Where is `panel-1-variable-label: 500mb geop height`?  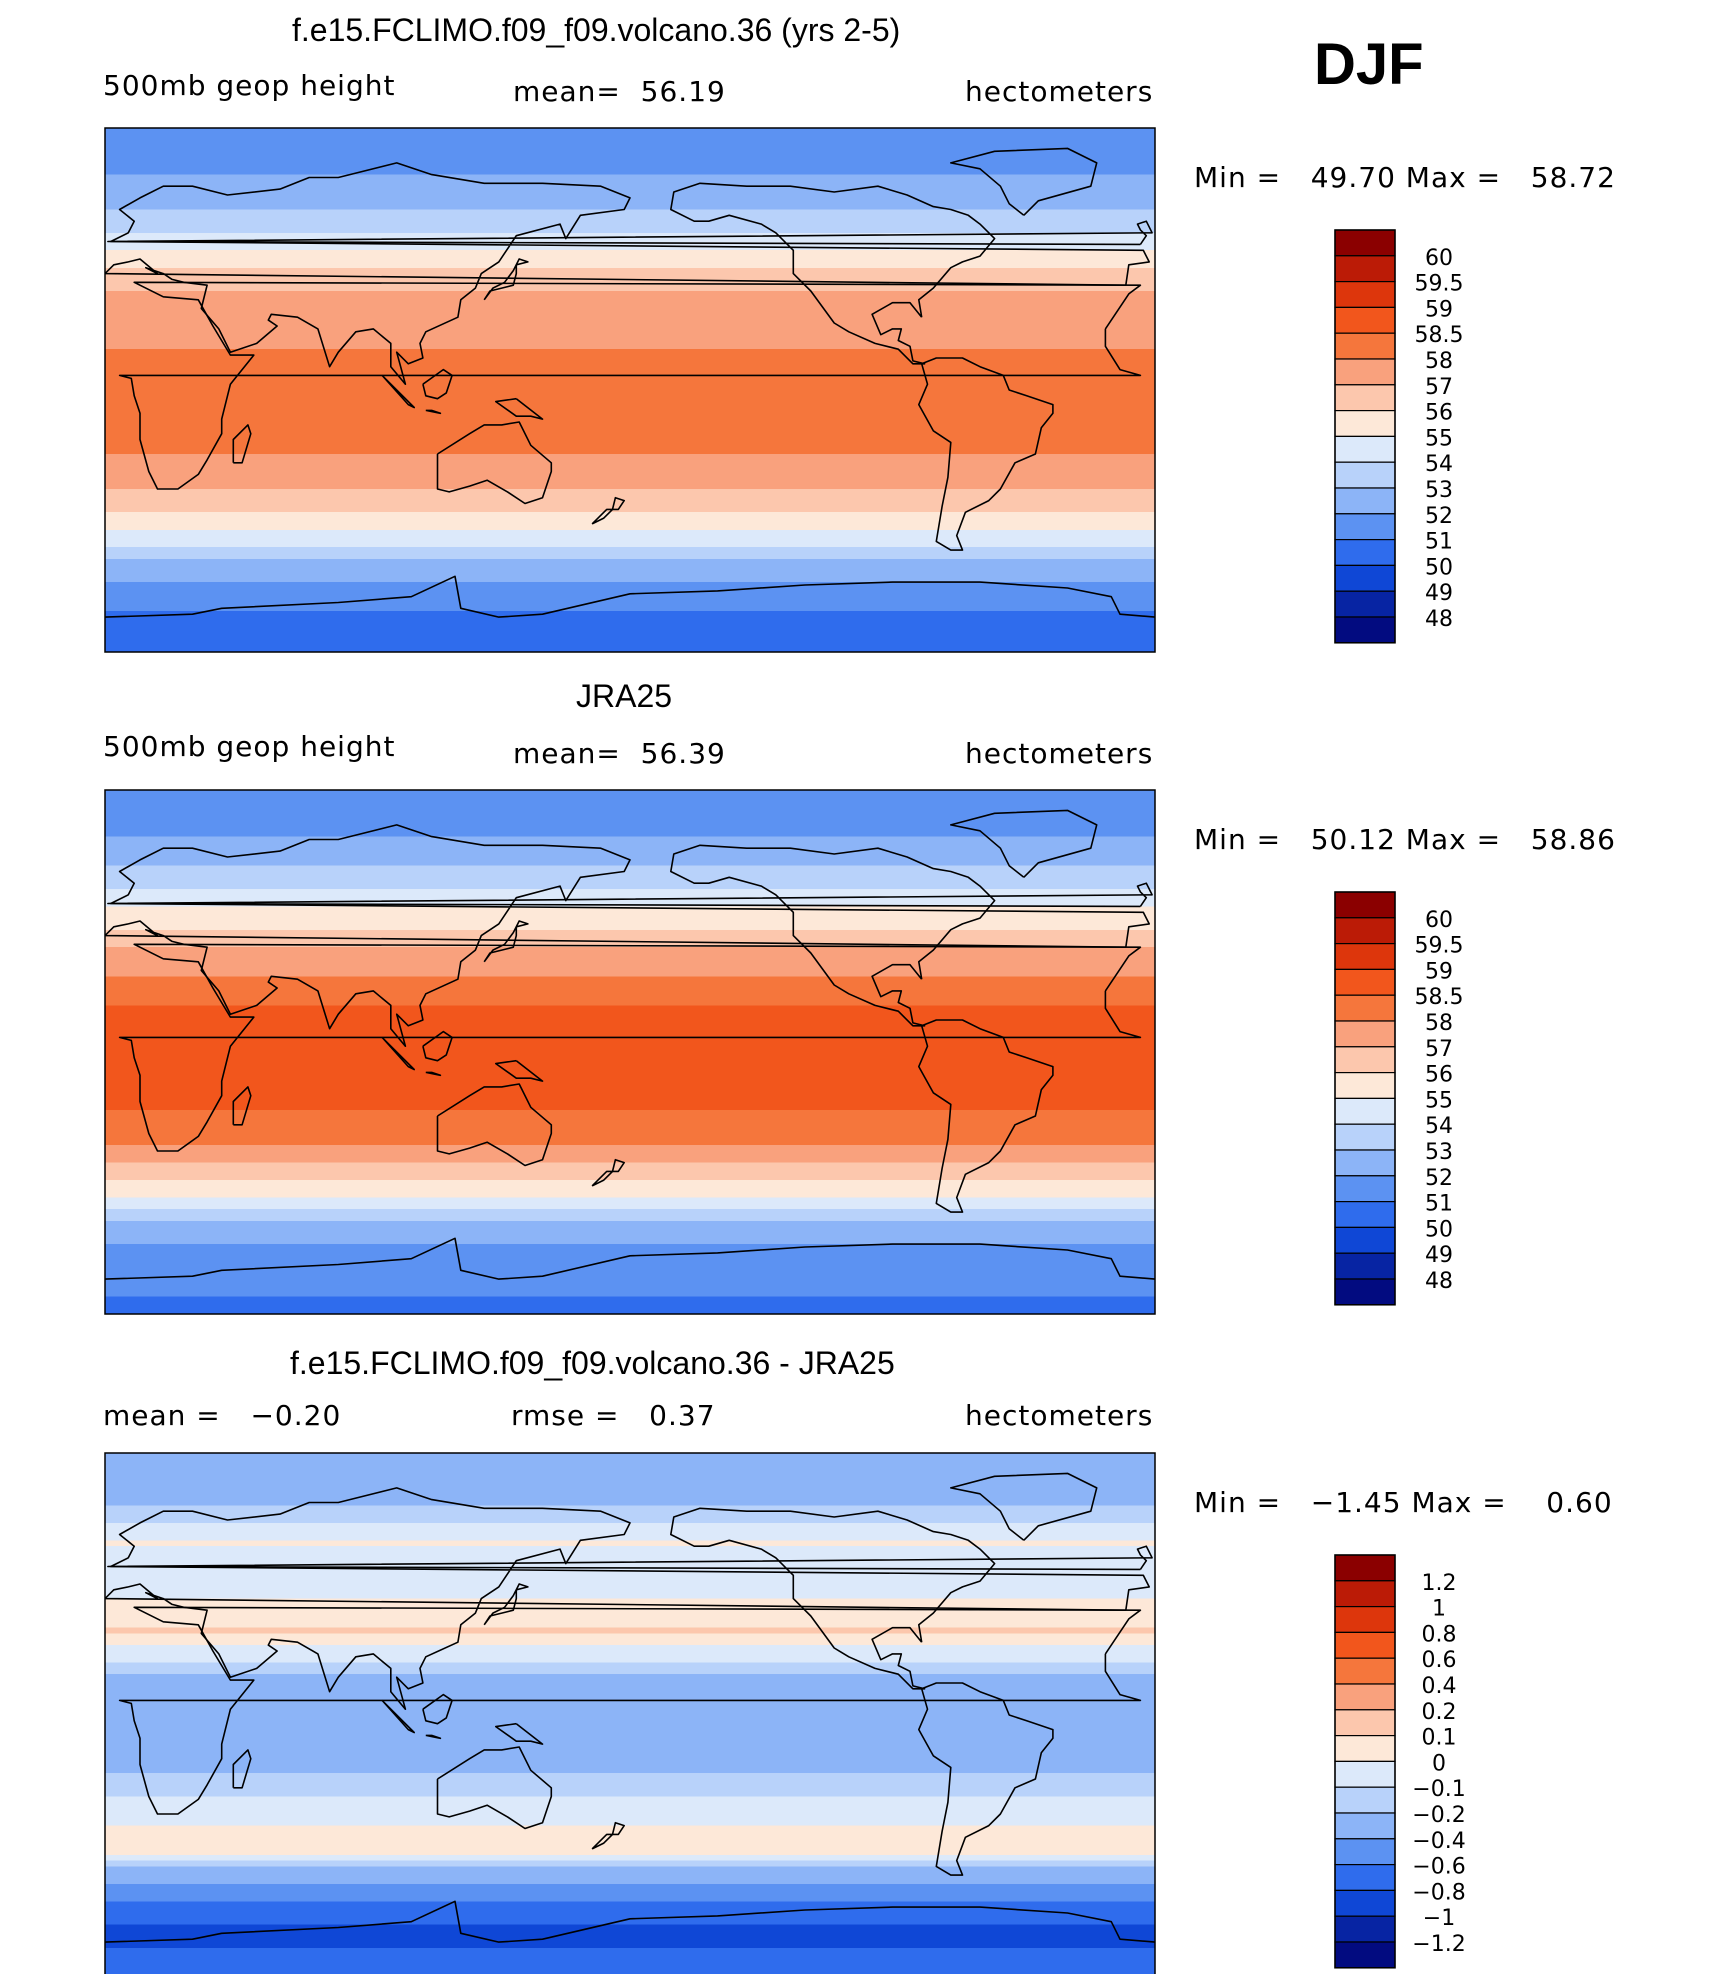
panel-1-variable-label: 500mb geop height is located at coordinates (249, 85).